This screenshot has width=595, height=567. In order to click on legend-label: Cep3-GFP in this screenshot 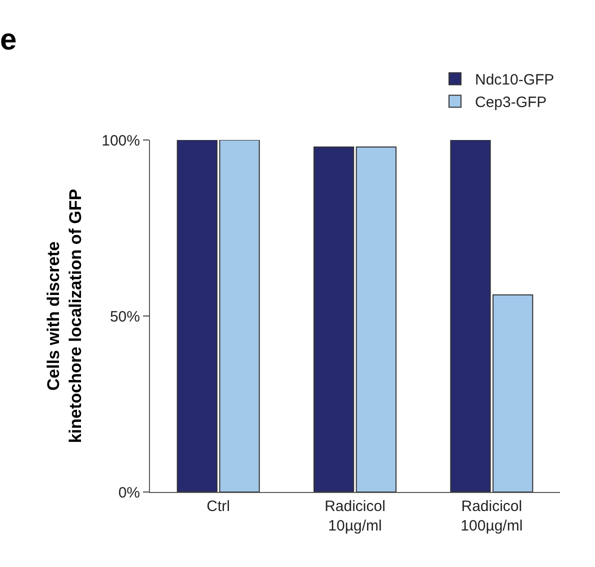, I will do `click(511, 103)`.